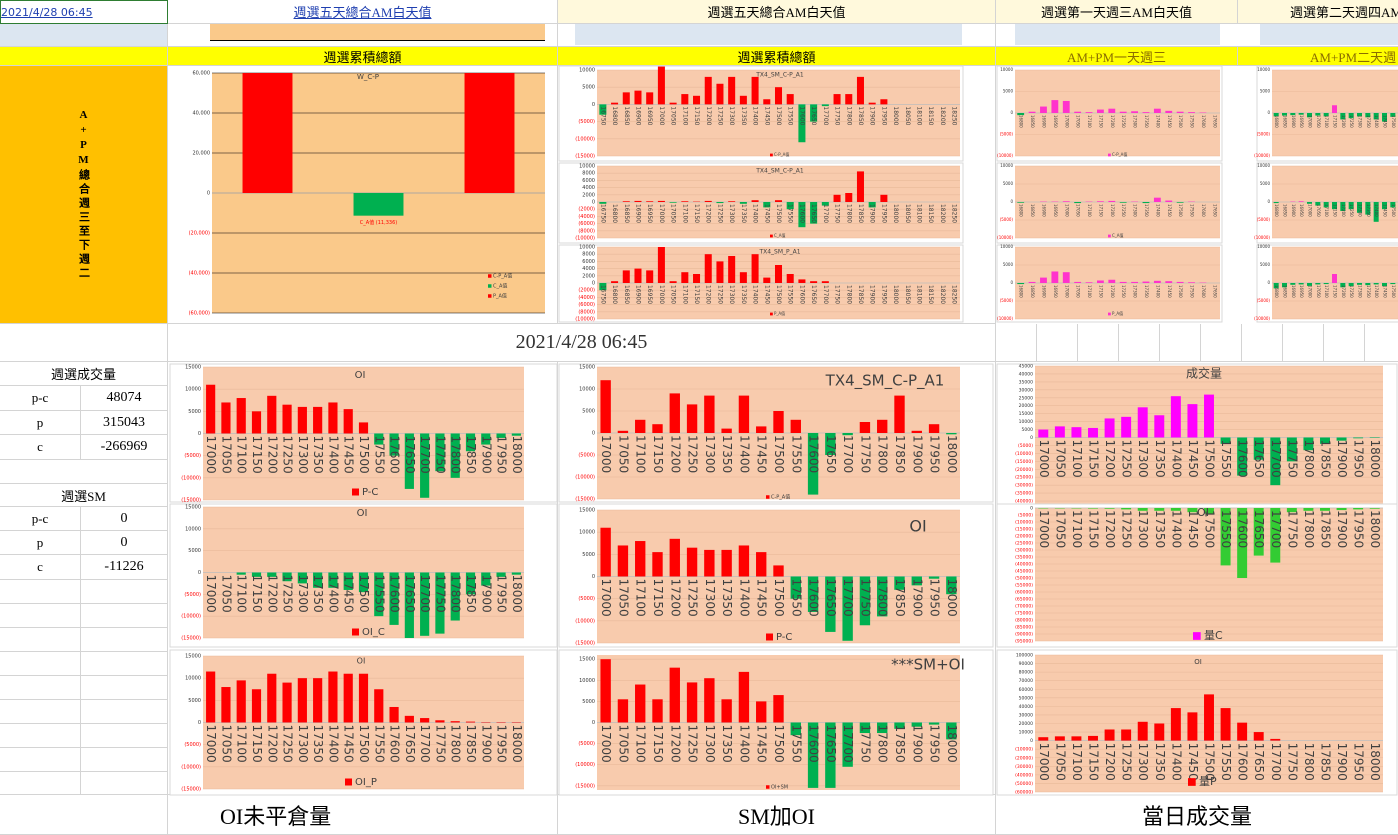 The image size is (1398, 835). I want to click on cell: A+PM總合週三至下週二, so click(84, 195).